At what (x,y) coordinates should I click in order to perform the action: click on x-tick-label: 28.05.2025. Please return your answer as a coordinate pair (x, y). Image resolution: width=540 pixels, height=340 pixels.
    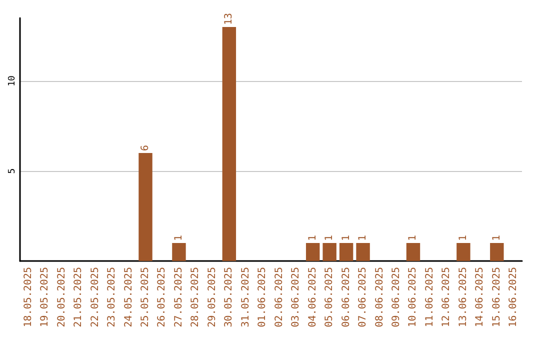
    Looking at the image, I should click on (196, 297).